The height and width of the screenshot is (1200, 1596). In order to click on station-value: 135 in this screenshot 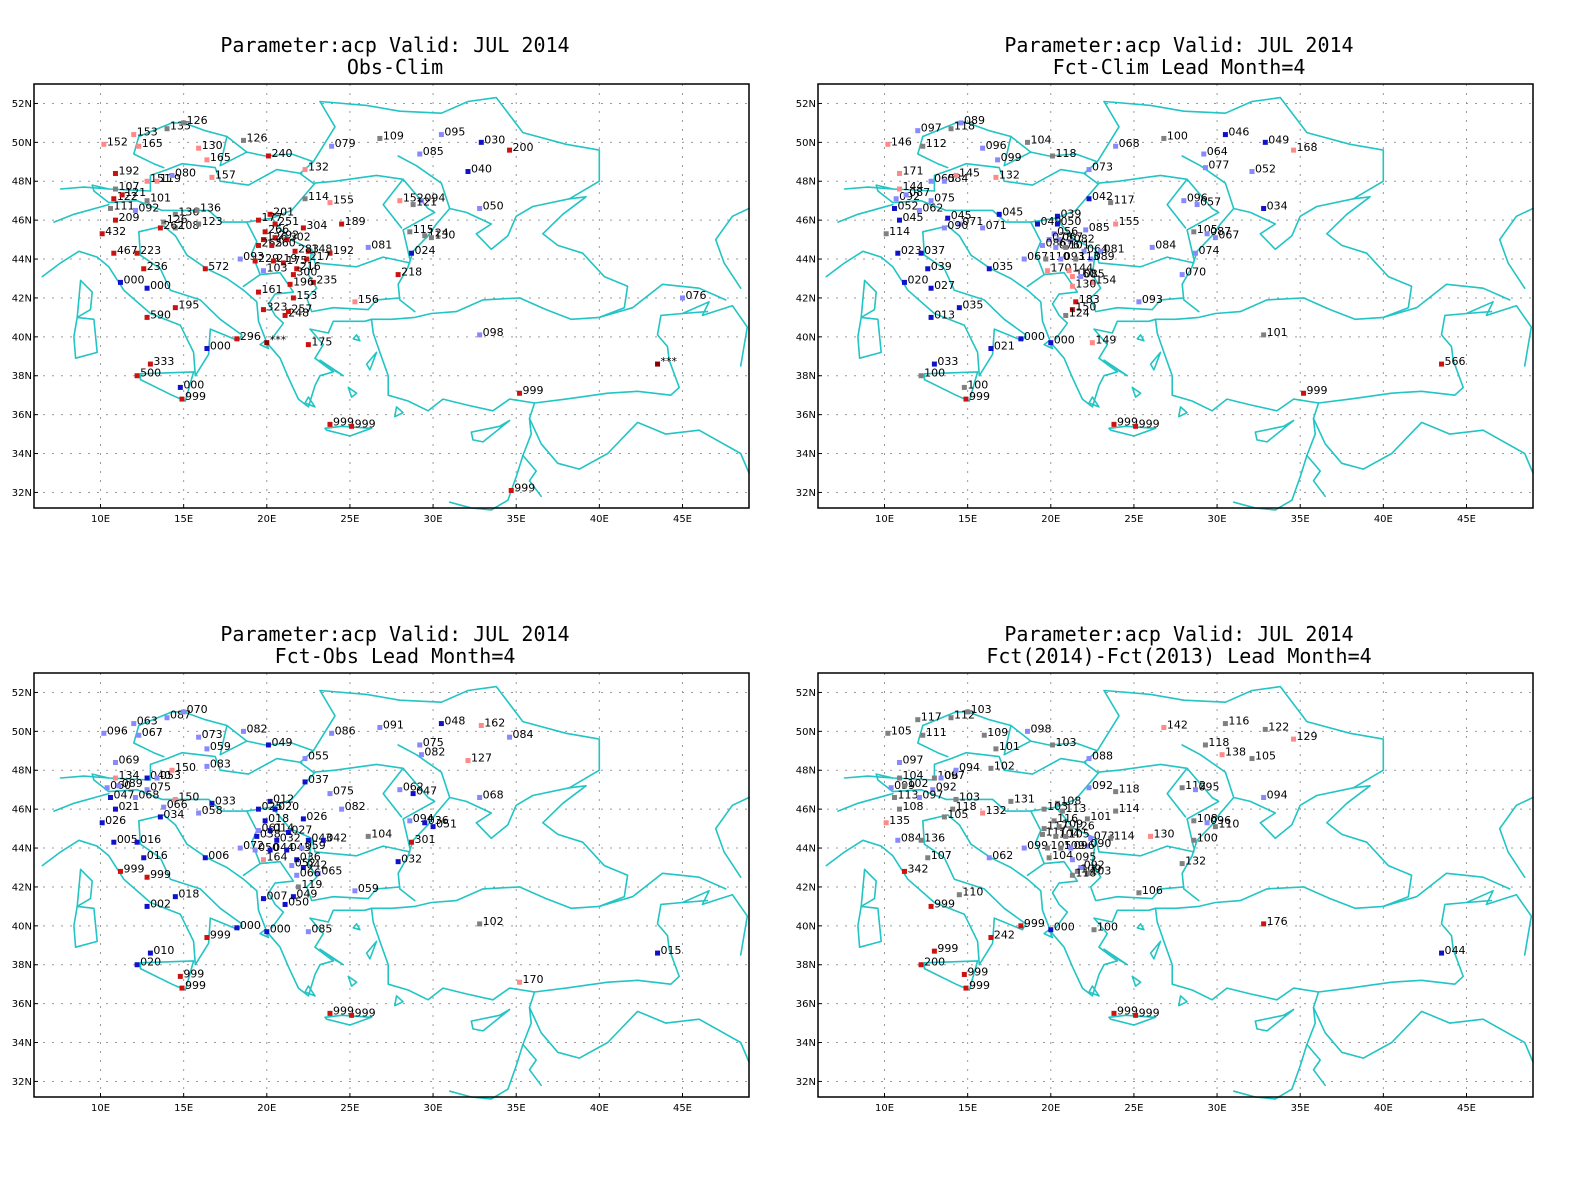, I will do `click(899, 820)`.